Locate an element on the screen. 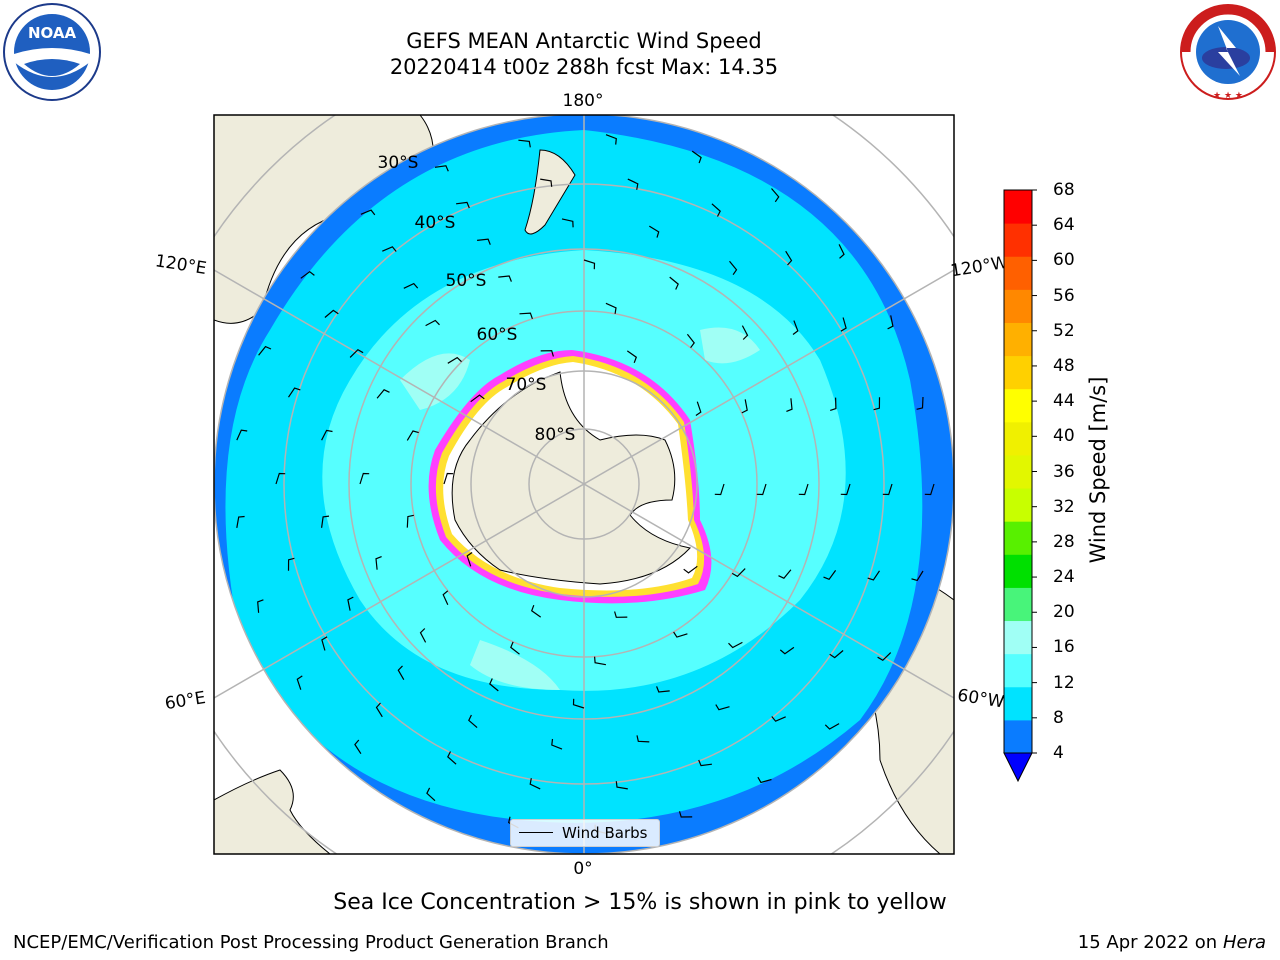 This screenshot has height=960, width=1280. colorbar-label: Wind Speed [m/s] is located at coordinates (1098, 470).